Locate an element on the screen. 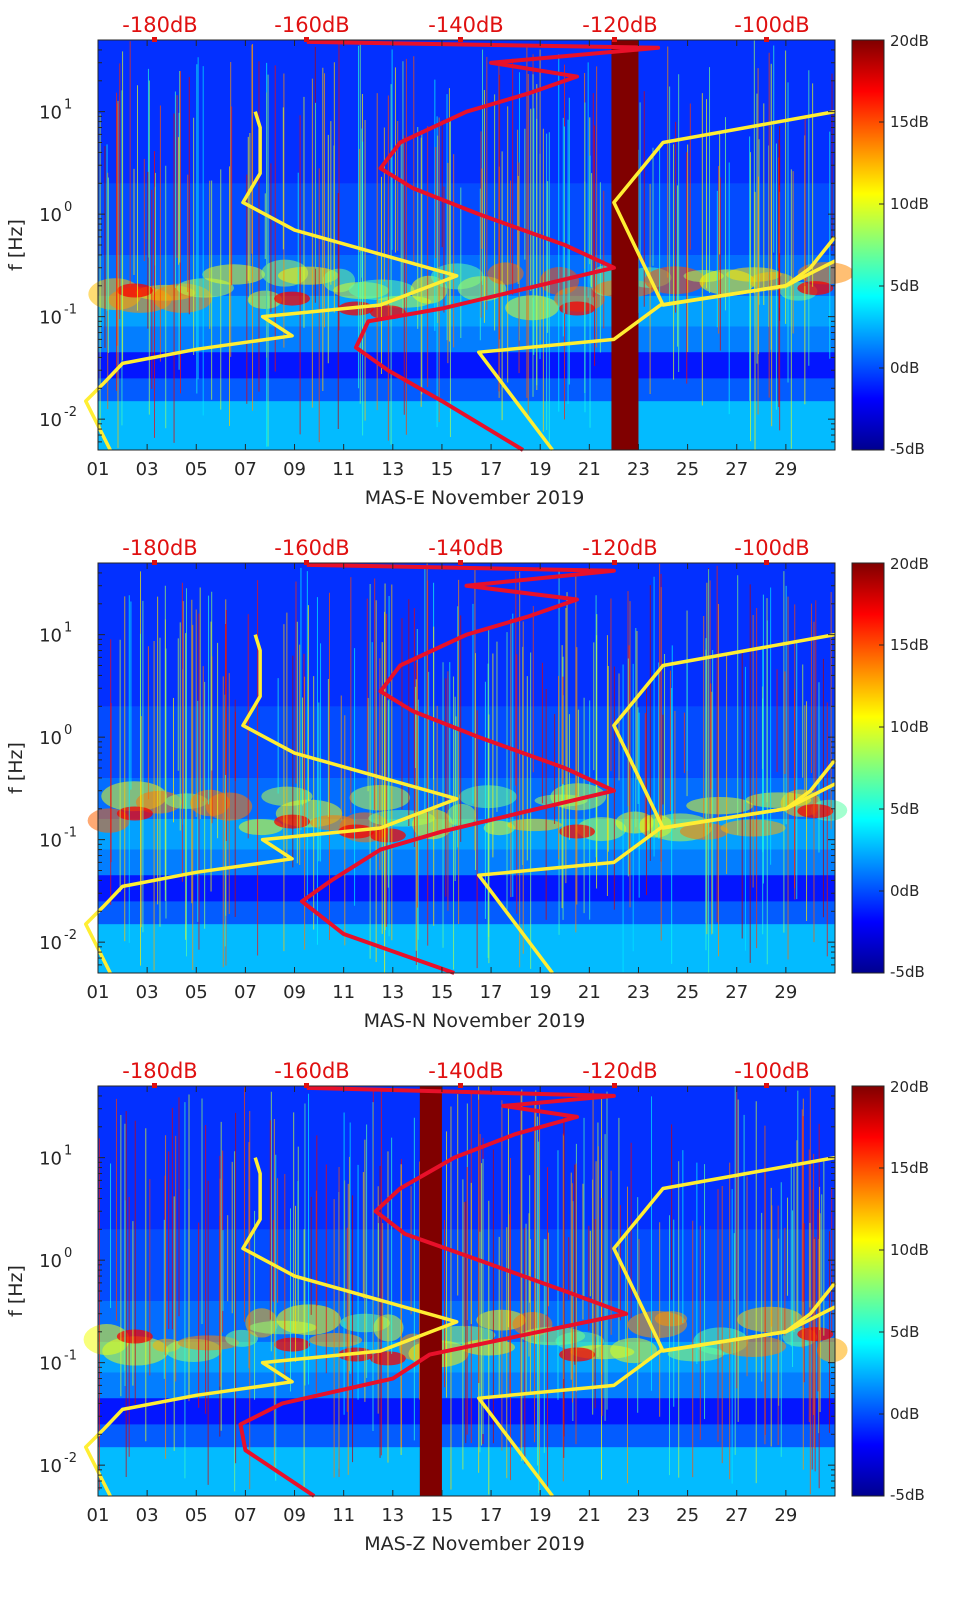  x-tick-label: 23 is located at coordinates (638, 469).